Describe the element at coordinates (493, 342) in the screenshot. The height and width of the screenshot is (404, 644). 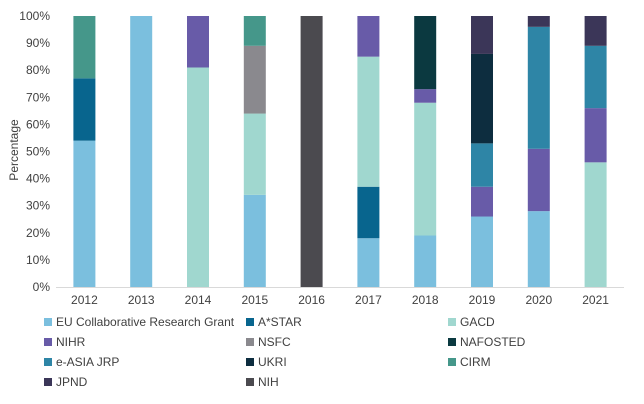
I see `legend-label: NAFOSTED` at that location.